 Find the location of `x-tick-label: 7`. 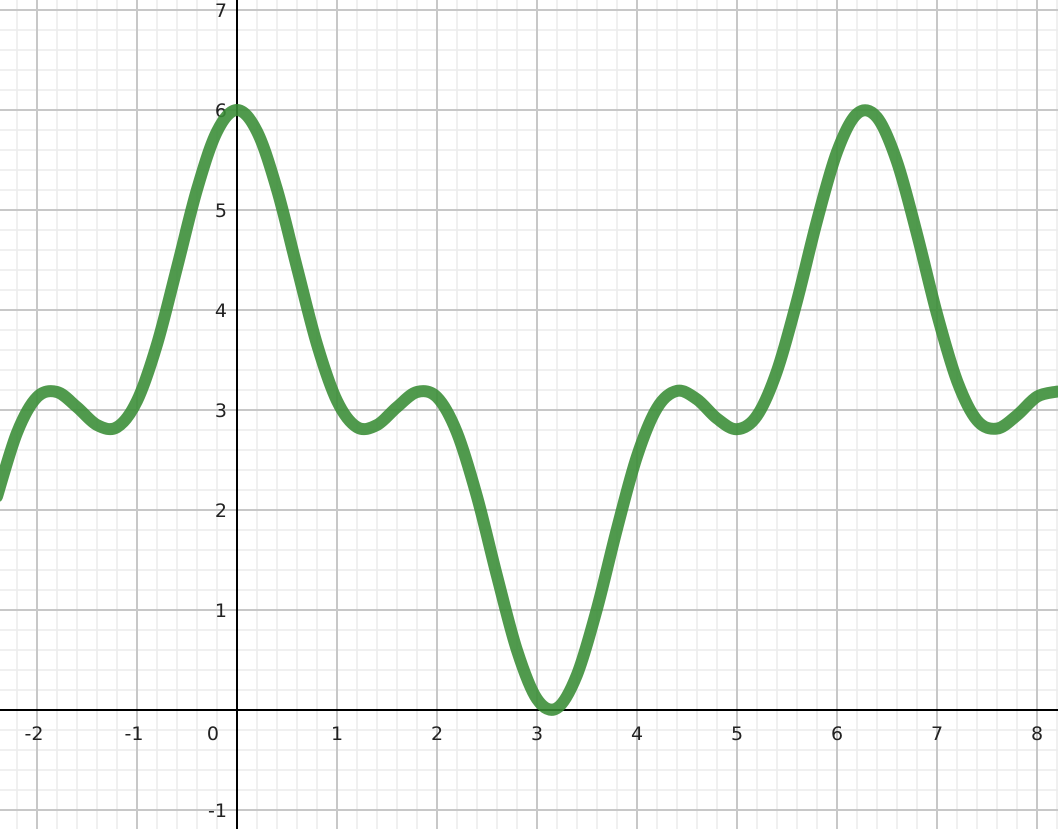

x-tick-label: 7 is located at coordinates (937, 734).